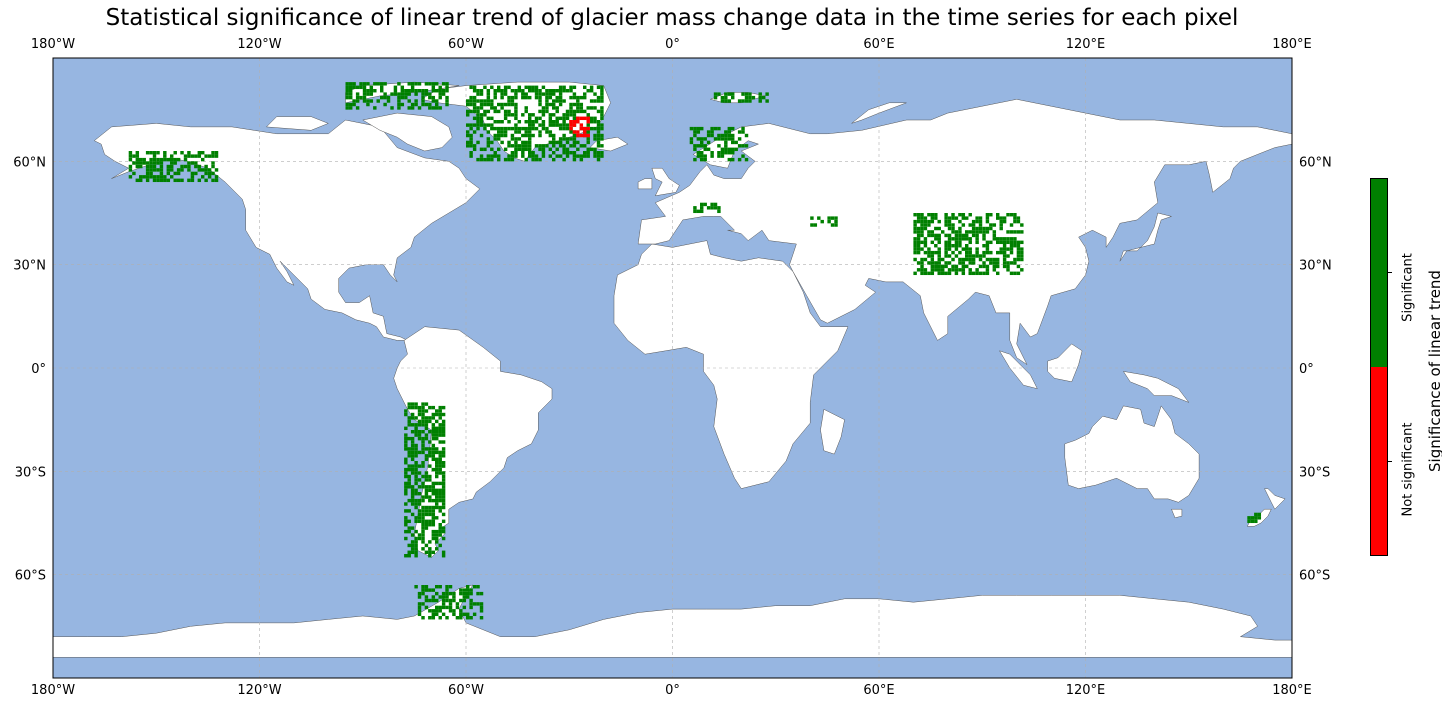 The height and width of the screenshot is (709, 1442). What do you see at coordinates (1379, 273) in the screenshot?
I see `colorbar-significant-swatch` at bounding box center [1379, 273].